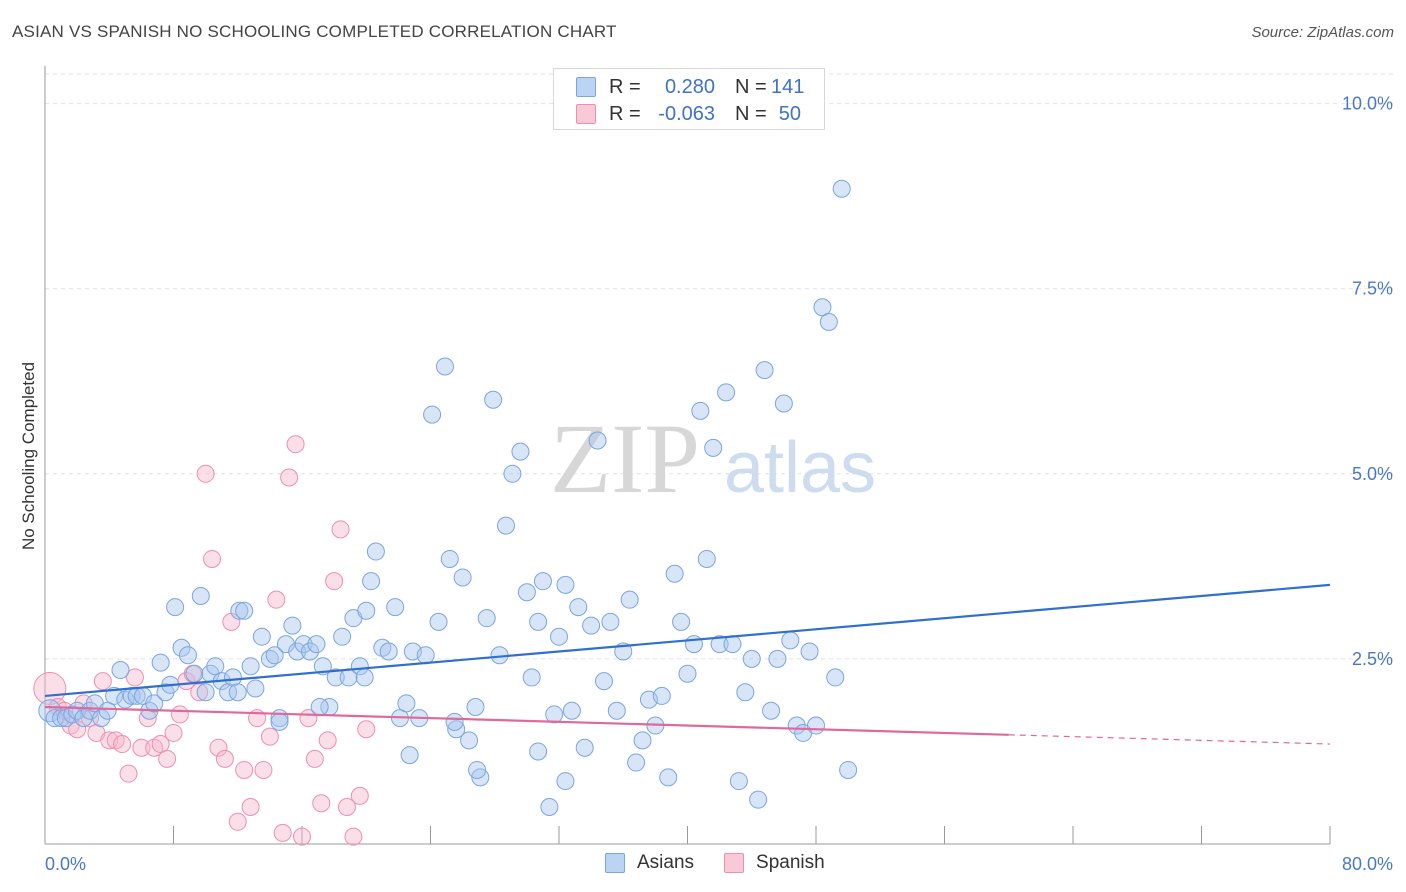  Describe the element at coordinates (1372, 474) in the screenshot. I see `y-tick-label: 5.0%` at that location.